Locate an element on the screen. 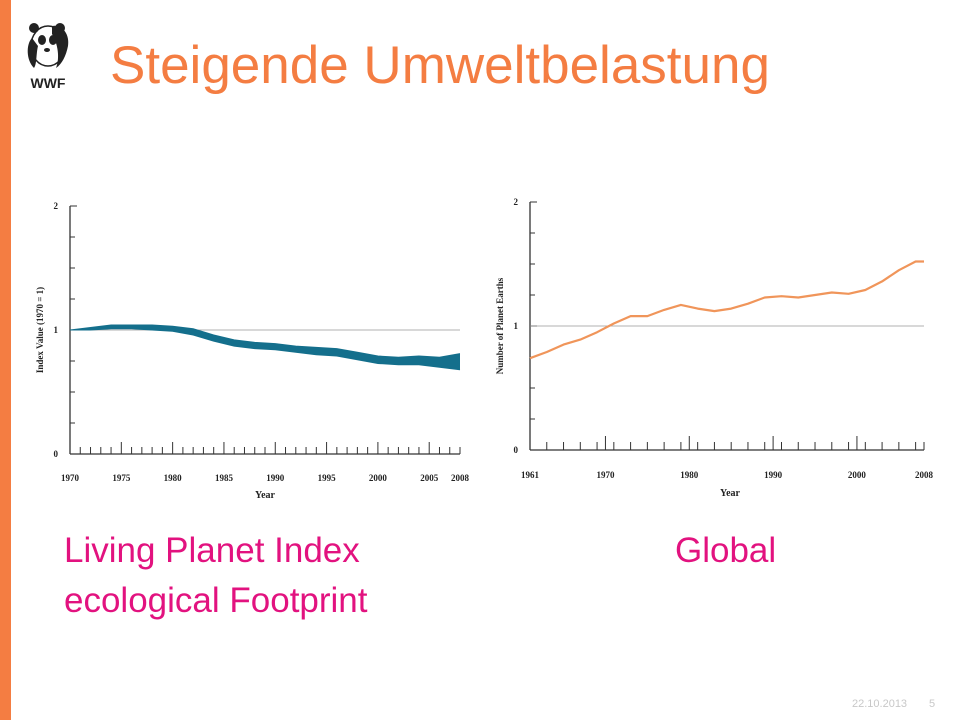 The height and width of the screenshot is (720, 960). accent-bar is located at coordinates (5, 360).